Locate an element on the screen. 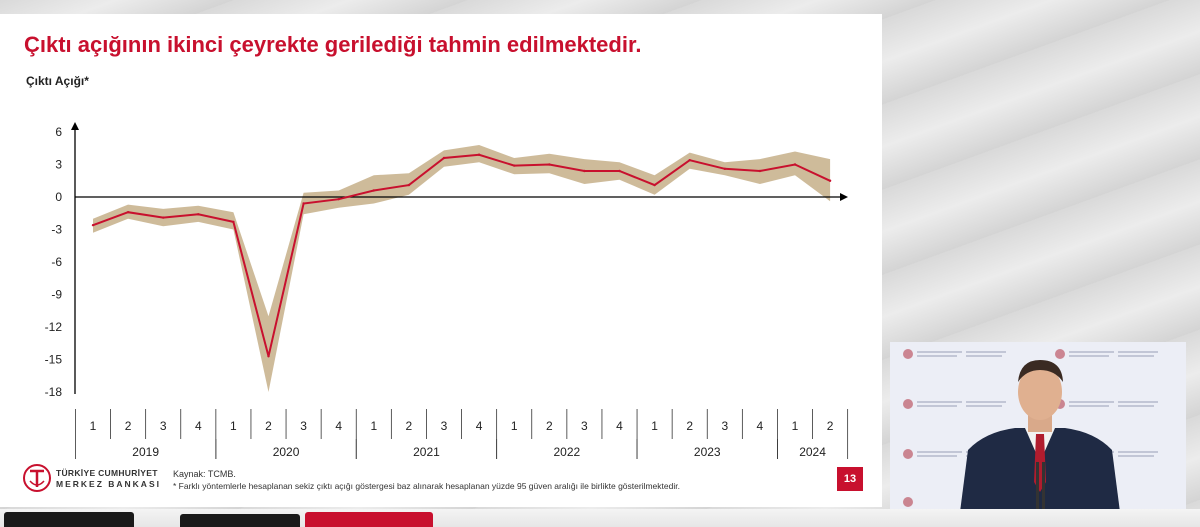 This screenshot has height=527, width=1200. x-year-label: 2022 is located at coordinates (566, 452).